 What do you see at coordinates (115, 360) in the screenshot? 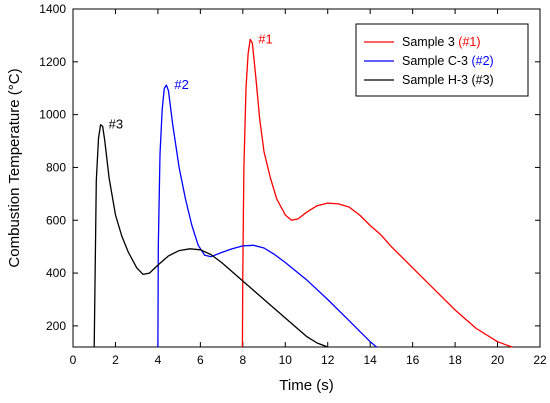
I see `x-tick-label: 2` at bounding box center [115, 360].